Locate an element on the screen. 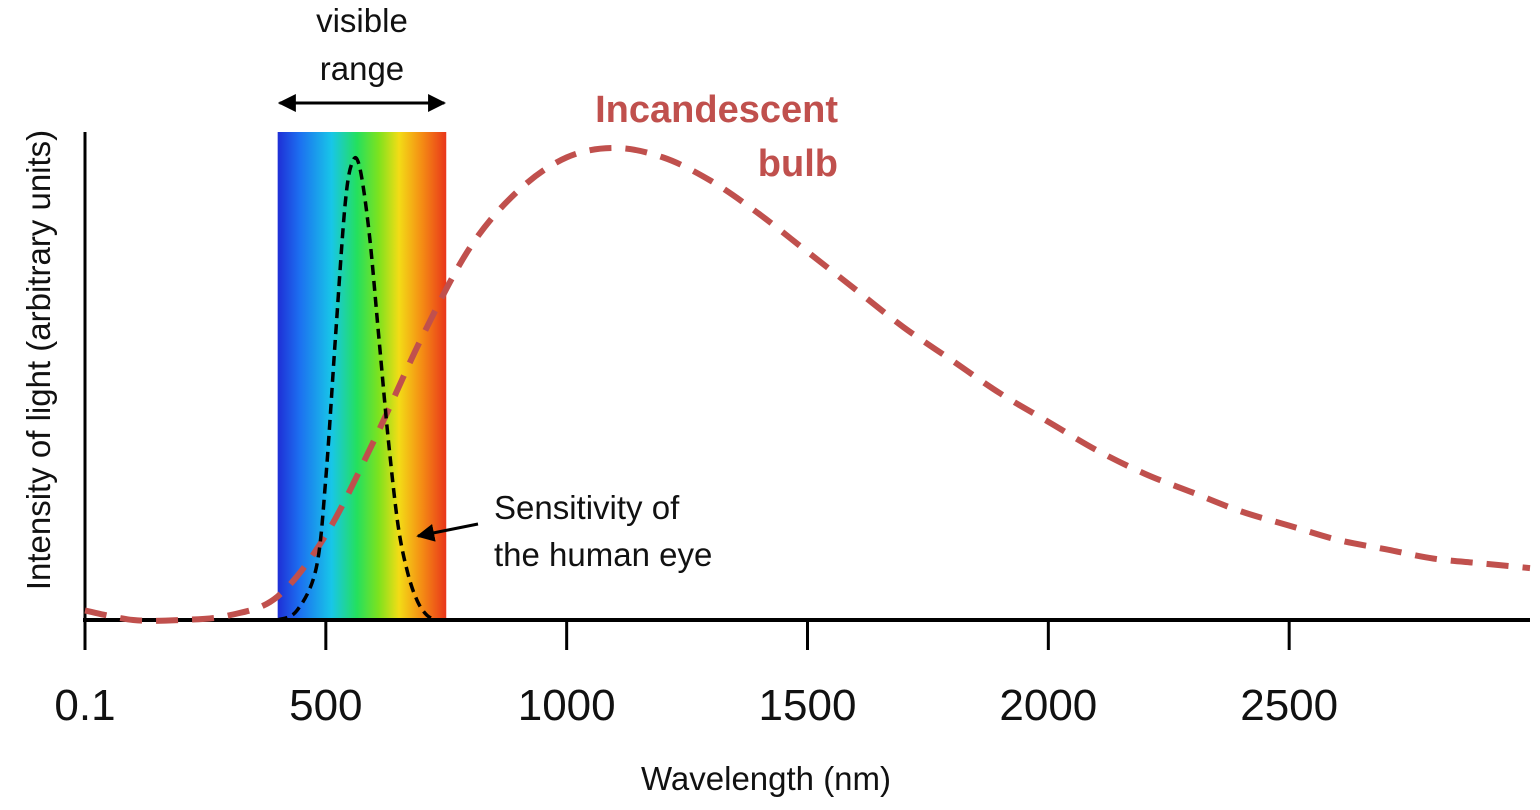  x-tick-label: 2500 is located at coordinates (1289, 705).